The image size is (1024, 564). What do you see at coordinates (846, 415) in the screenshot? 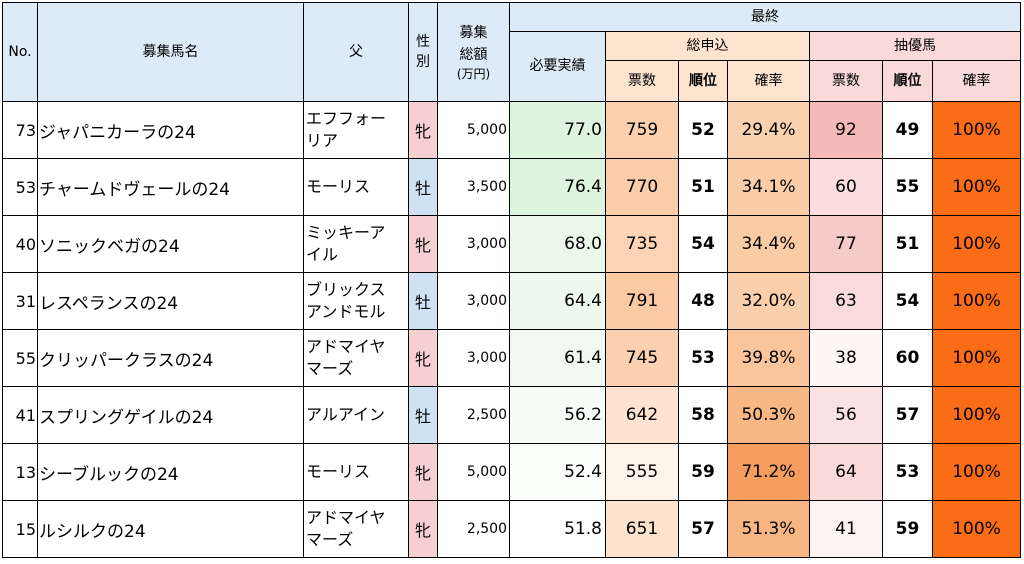
I see `row-prio-votes: 56` at bounding box center [846, 415].